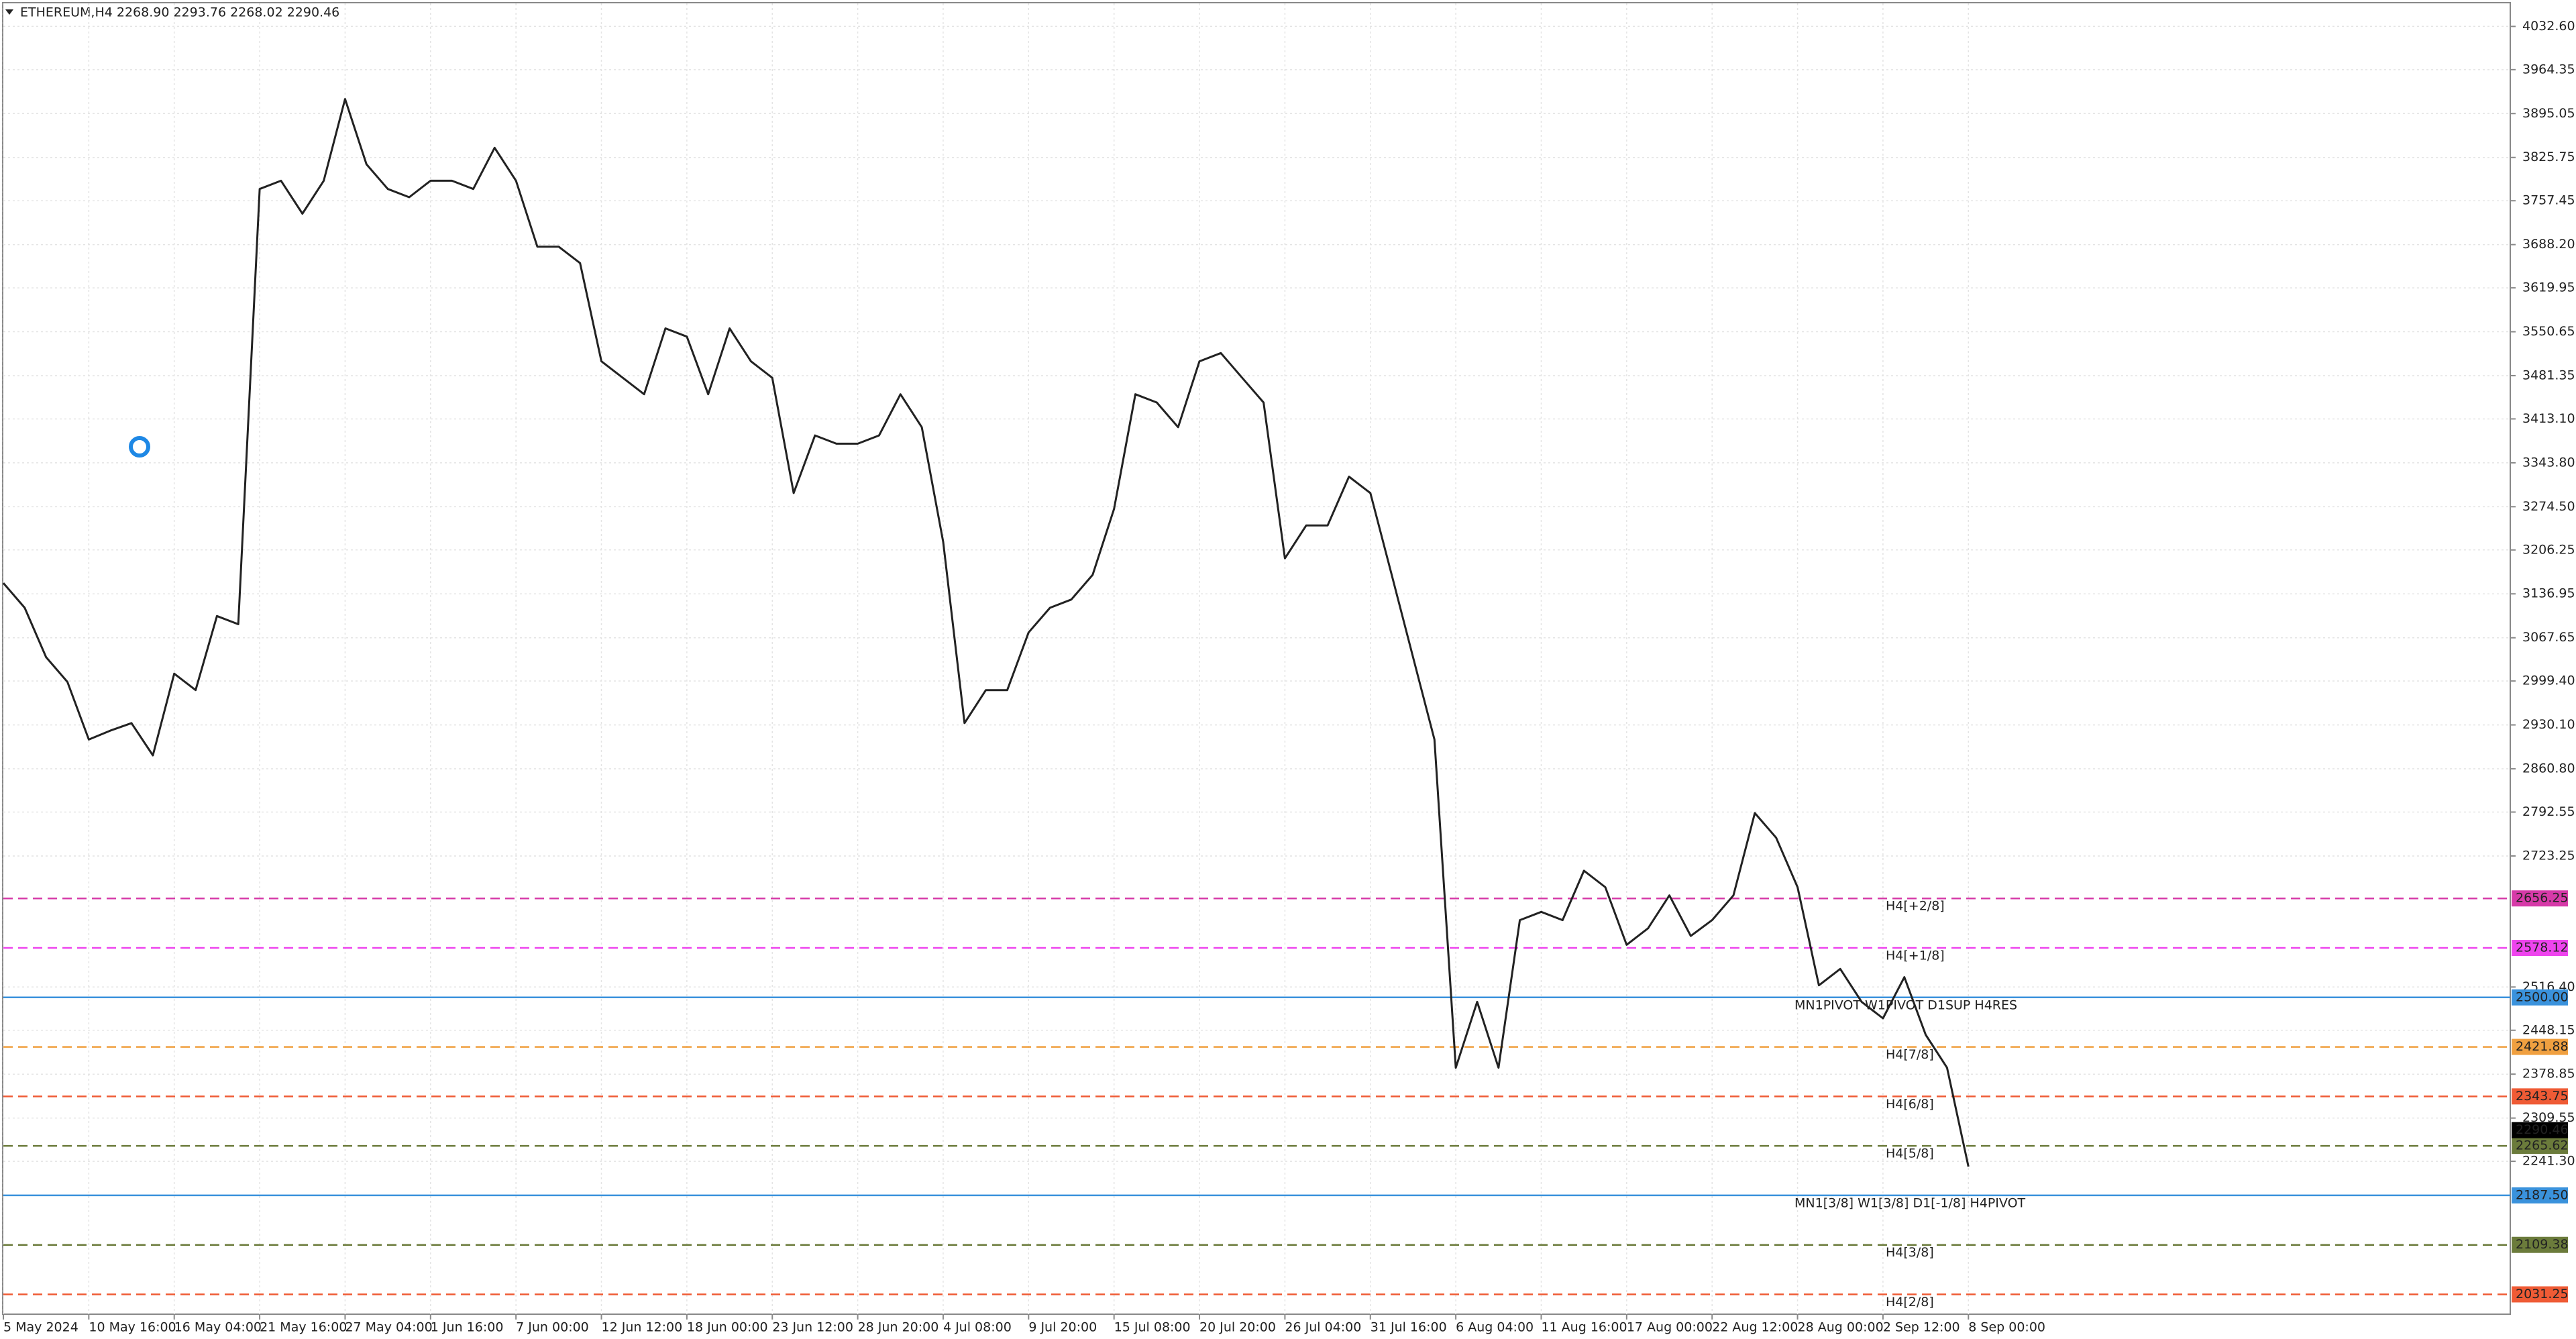  What do you see at coordinates (303, 1327) in the screenshot?
I see `x-tick-label: 21 May 16:00` at bounding box center [303, 1327].